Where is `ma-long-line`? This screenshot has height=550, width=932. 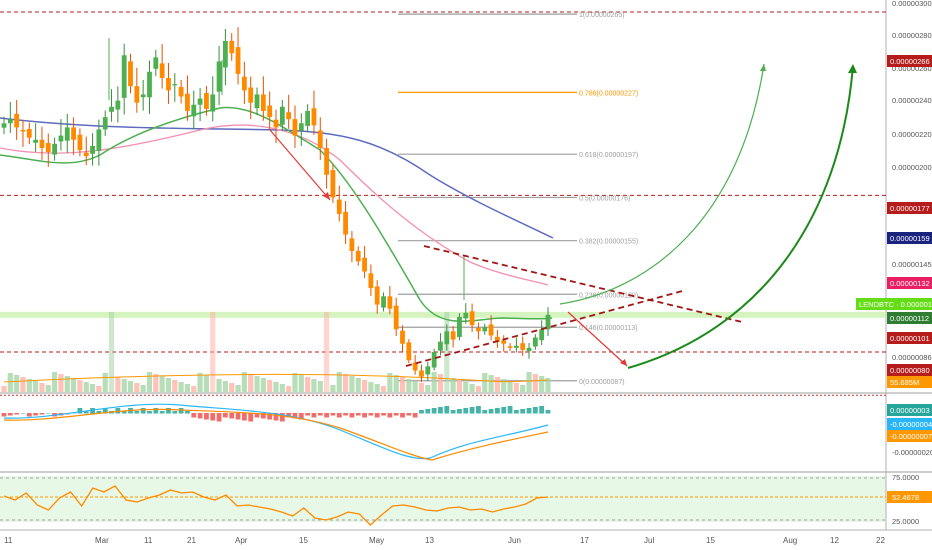 ma-long-line is located at coordinates (277, 178).